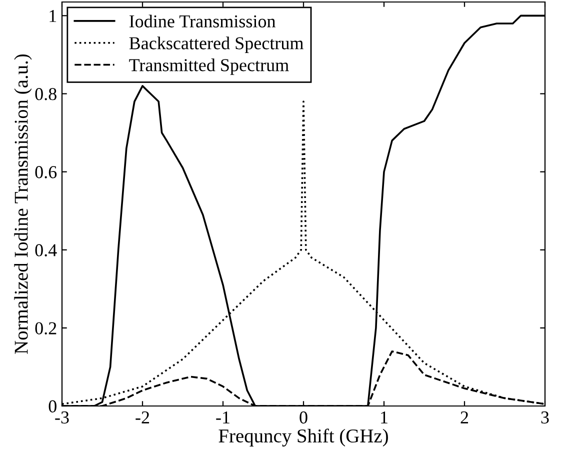  I want to click on legend-label: Transmitted Spectrum, so click(209, 66).